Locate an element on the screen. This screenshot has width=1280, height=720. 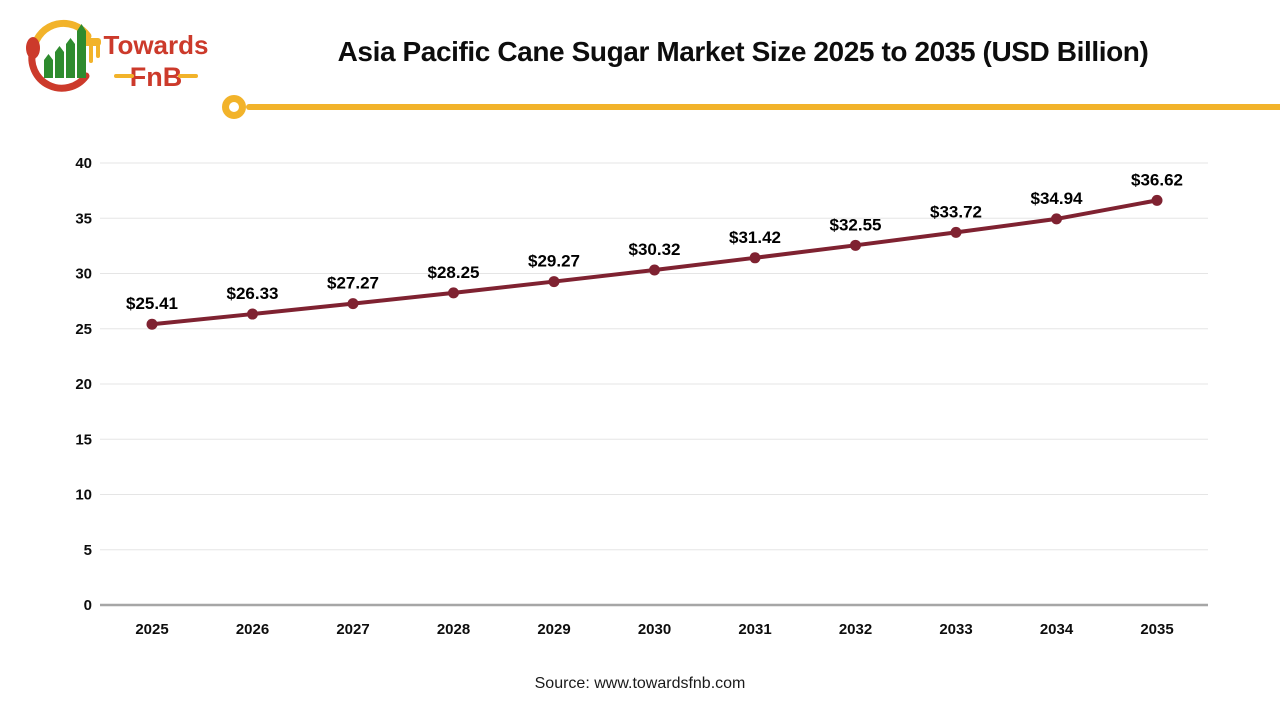
market-size-line is located at coordinates (654, 262).